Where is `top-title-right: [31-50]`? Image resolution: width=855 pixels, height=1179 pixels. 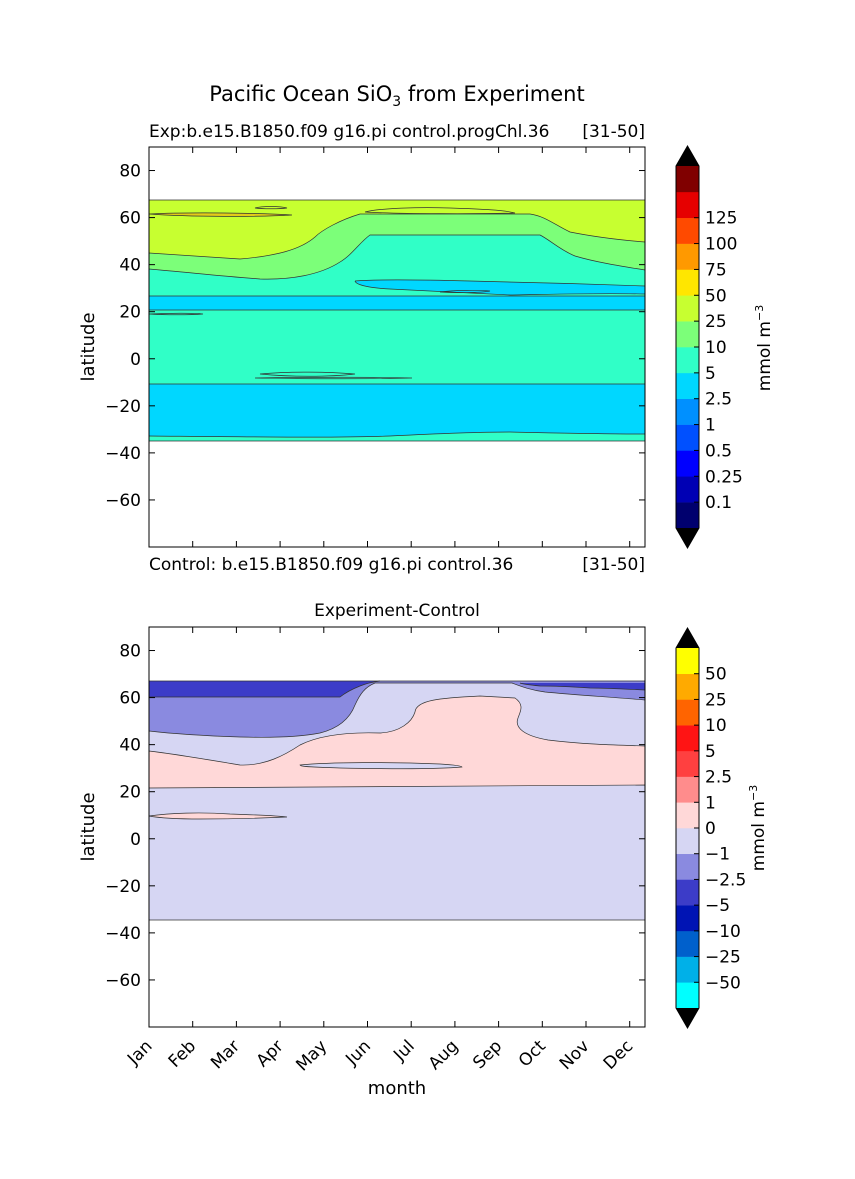 top-title-right: [31-50] is located at coordinates (613, 132).